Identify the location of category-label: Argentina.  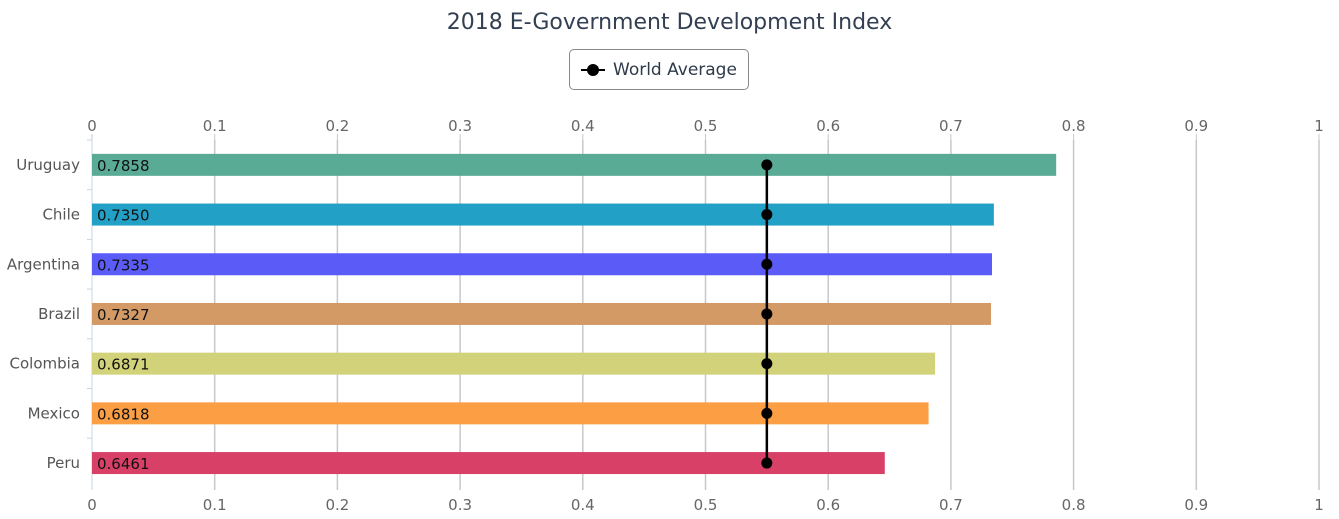
(43, 264).